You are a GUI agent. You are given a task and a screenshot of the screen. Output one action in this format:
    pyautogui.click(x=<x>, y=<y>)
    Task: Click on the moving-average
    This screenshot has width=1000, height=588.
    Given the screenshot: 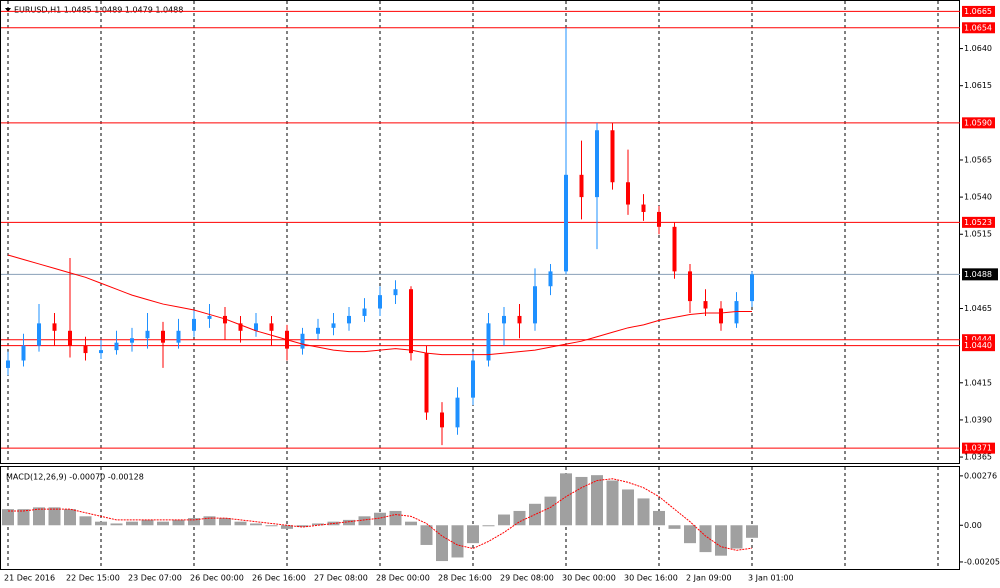 What is the action you would take?
    pyautogui.click(x=379, y=305)
    